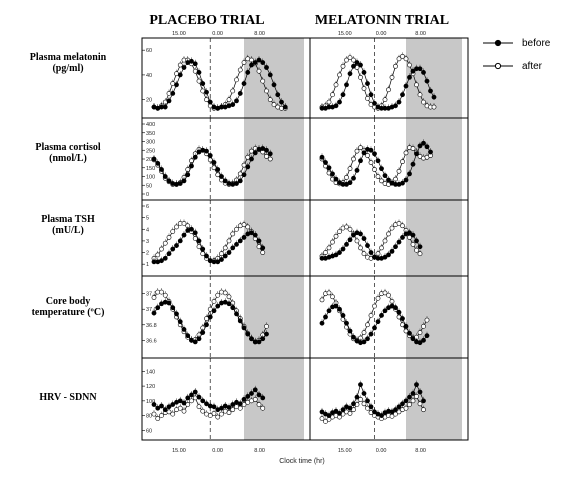 The width and height of the screenshot is (568, 481). Describe the element at coordinates (149, 417) in the screenshot. I see `y-tick-label: 80` at that location.